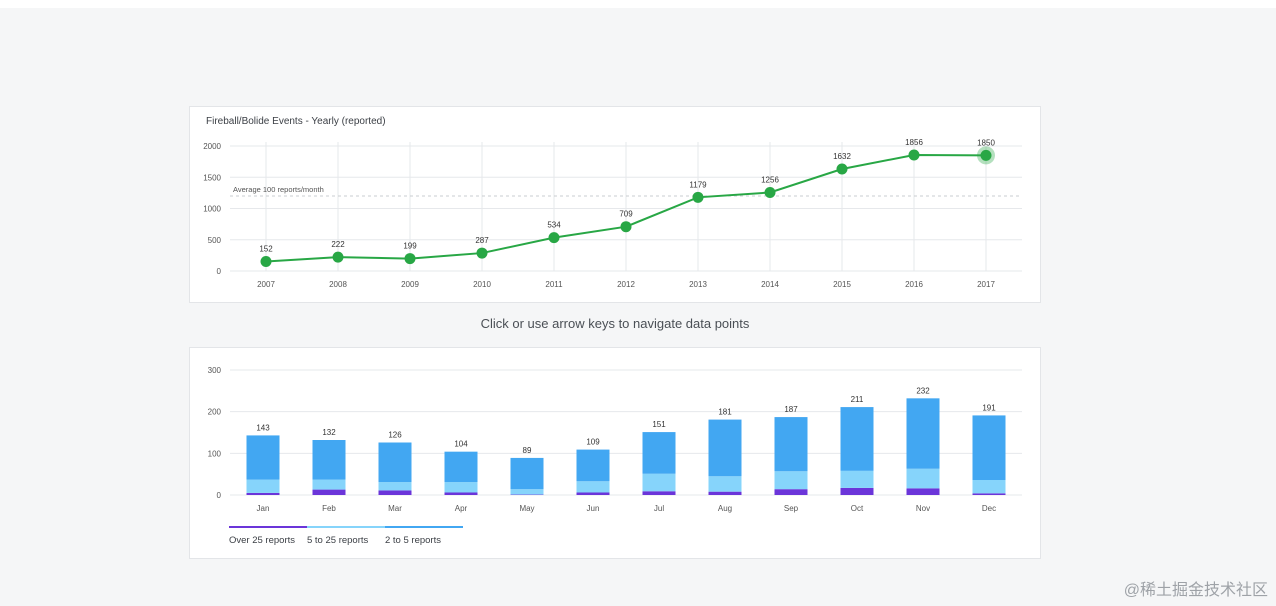  What do you see at coordinates (526, 508) in the screenshot?
I see `x-tick-label: May` at bounding box center [526, 508].